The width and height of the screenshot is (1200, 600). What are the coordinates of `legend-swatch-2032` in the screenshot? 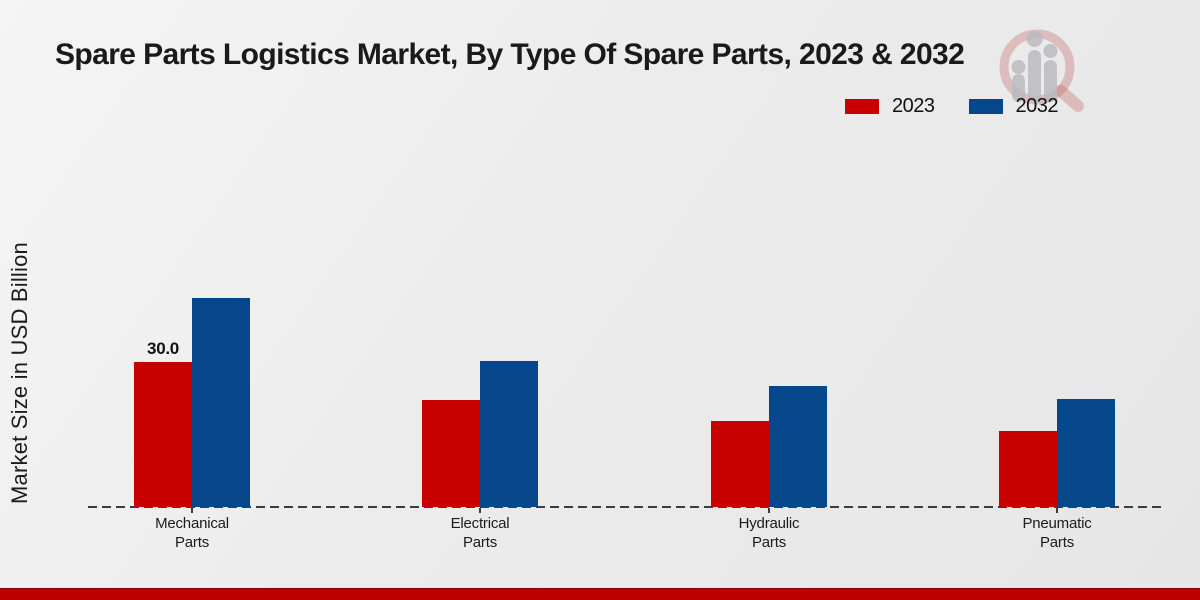 It's located at (985, 106).